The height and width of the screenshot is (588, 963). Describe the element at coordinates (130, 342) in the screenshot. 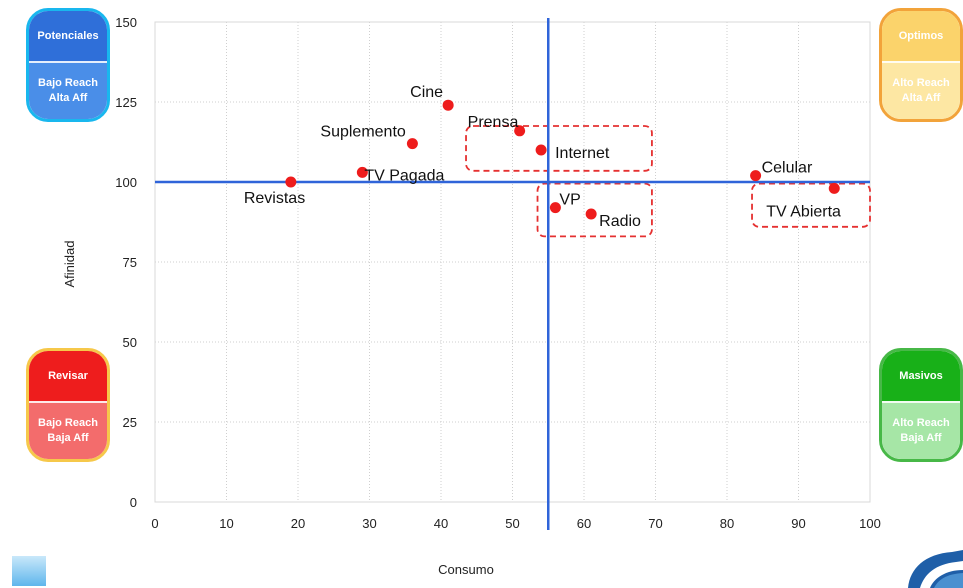

I see `y-tick-label: 50` at that location.